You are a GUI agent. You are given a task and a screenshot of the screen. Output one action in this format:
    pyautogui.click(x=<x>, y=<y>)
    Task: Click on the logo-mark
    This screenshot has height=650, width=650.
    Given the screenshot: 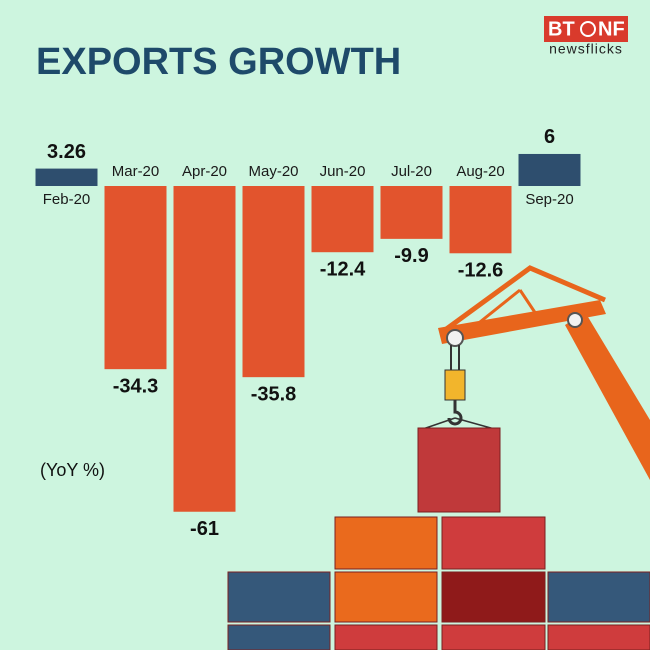 What is the action you would take?
    pyautogui.click(x=588, y=29)
    